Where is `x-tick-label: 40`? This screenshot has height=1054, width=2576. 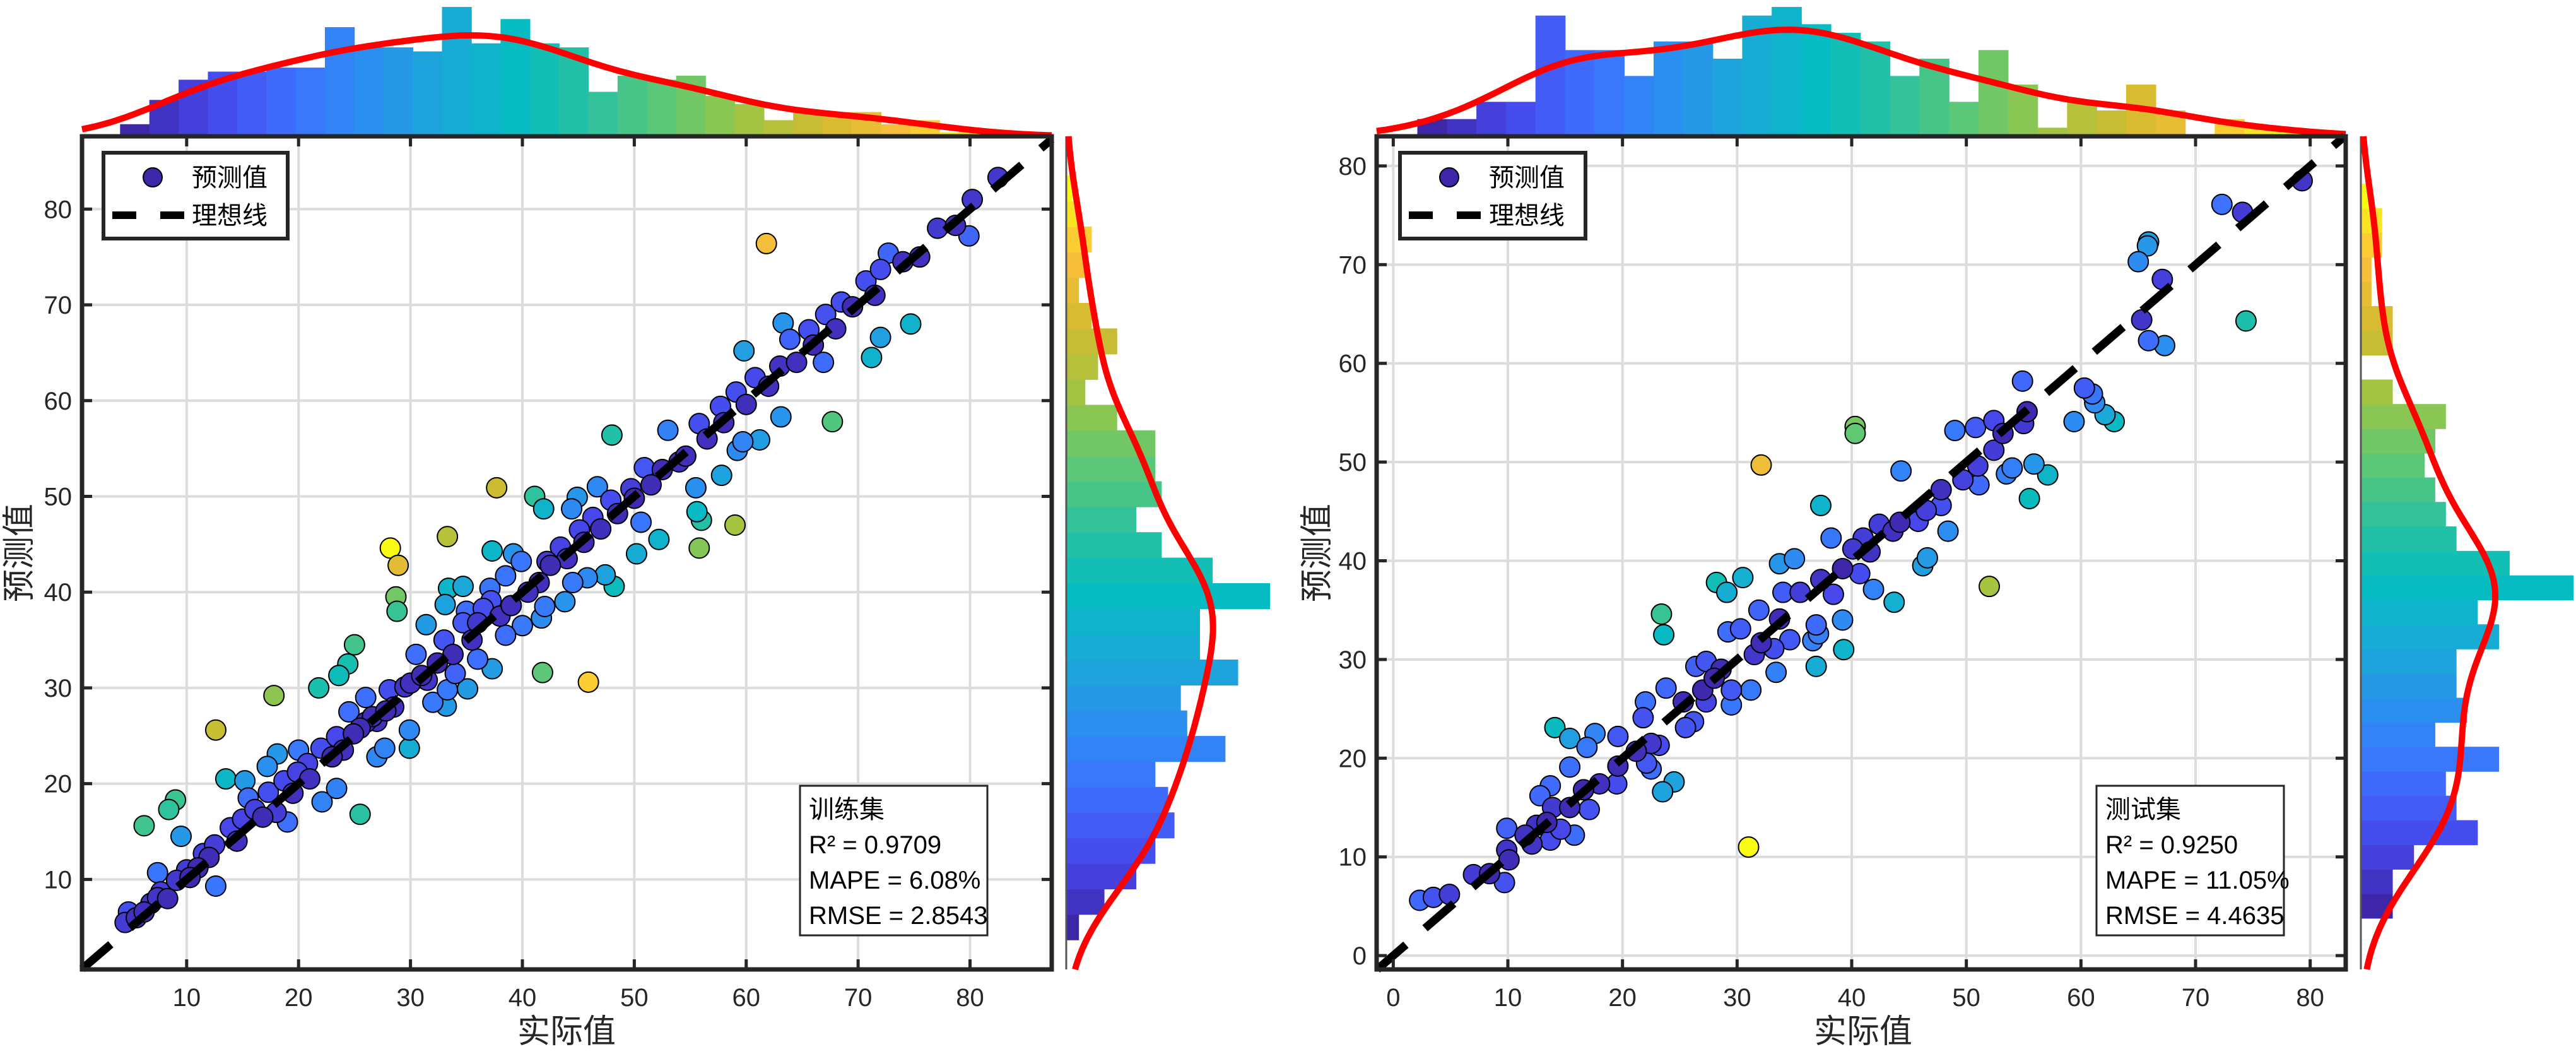 x-tick-label: 40 is located at coordinates (1852, 998).